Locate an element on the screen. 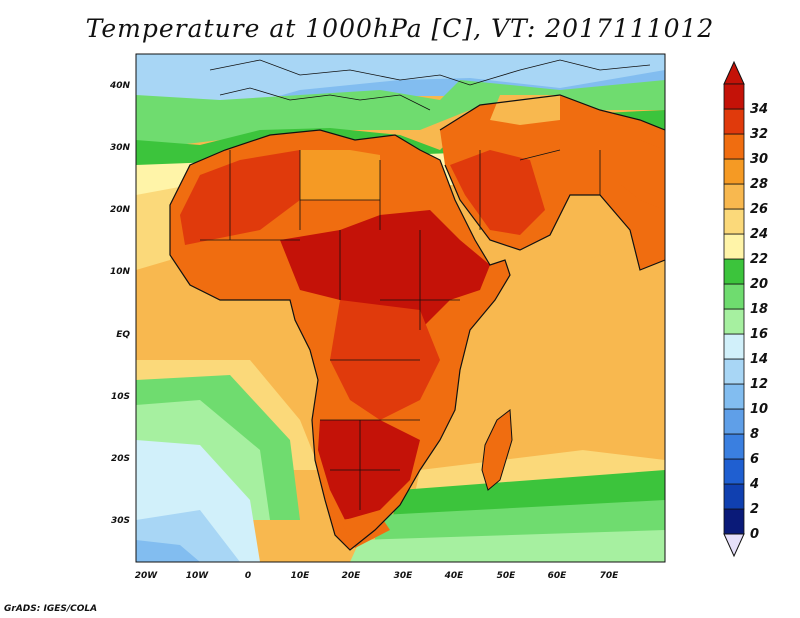 This screenshot has width=800, height=618. colorbar-over-arrow is located at coordinates (734, 72).